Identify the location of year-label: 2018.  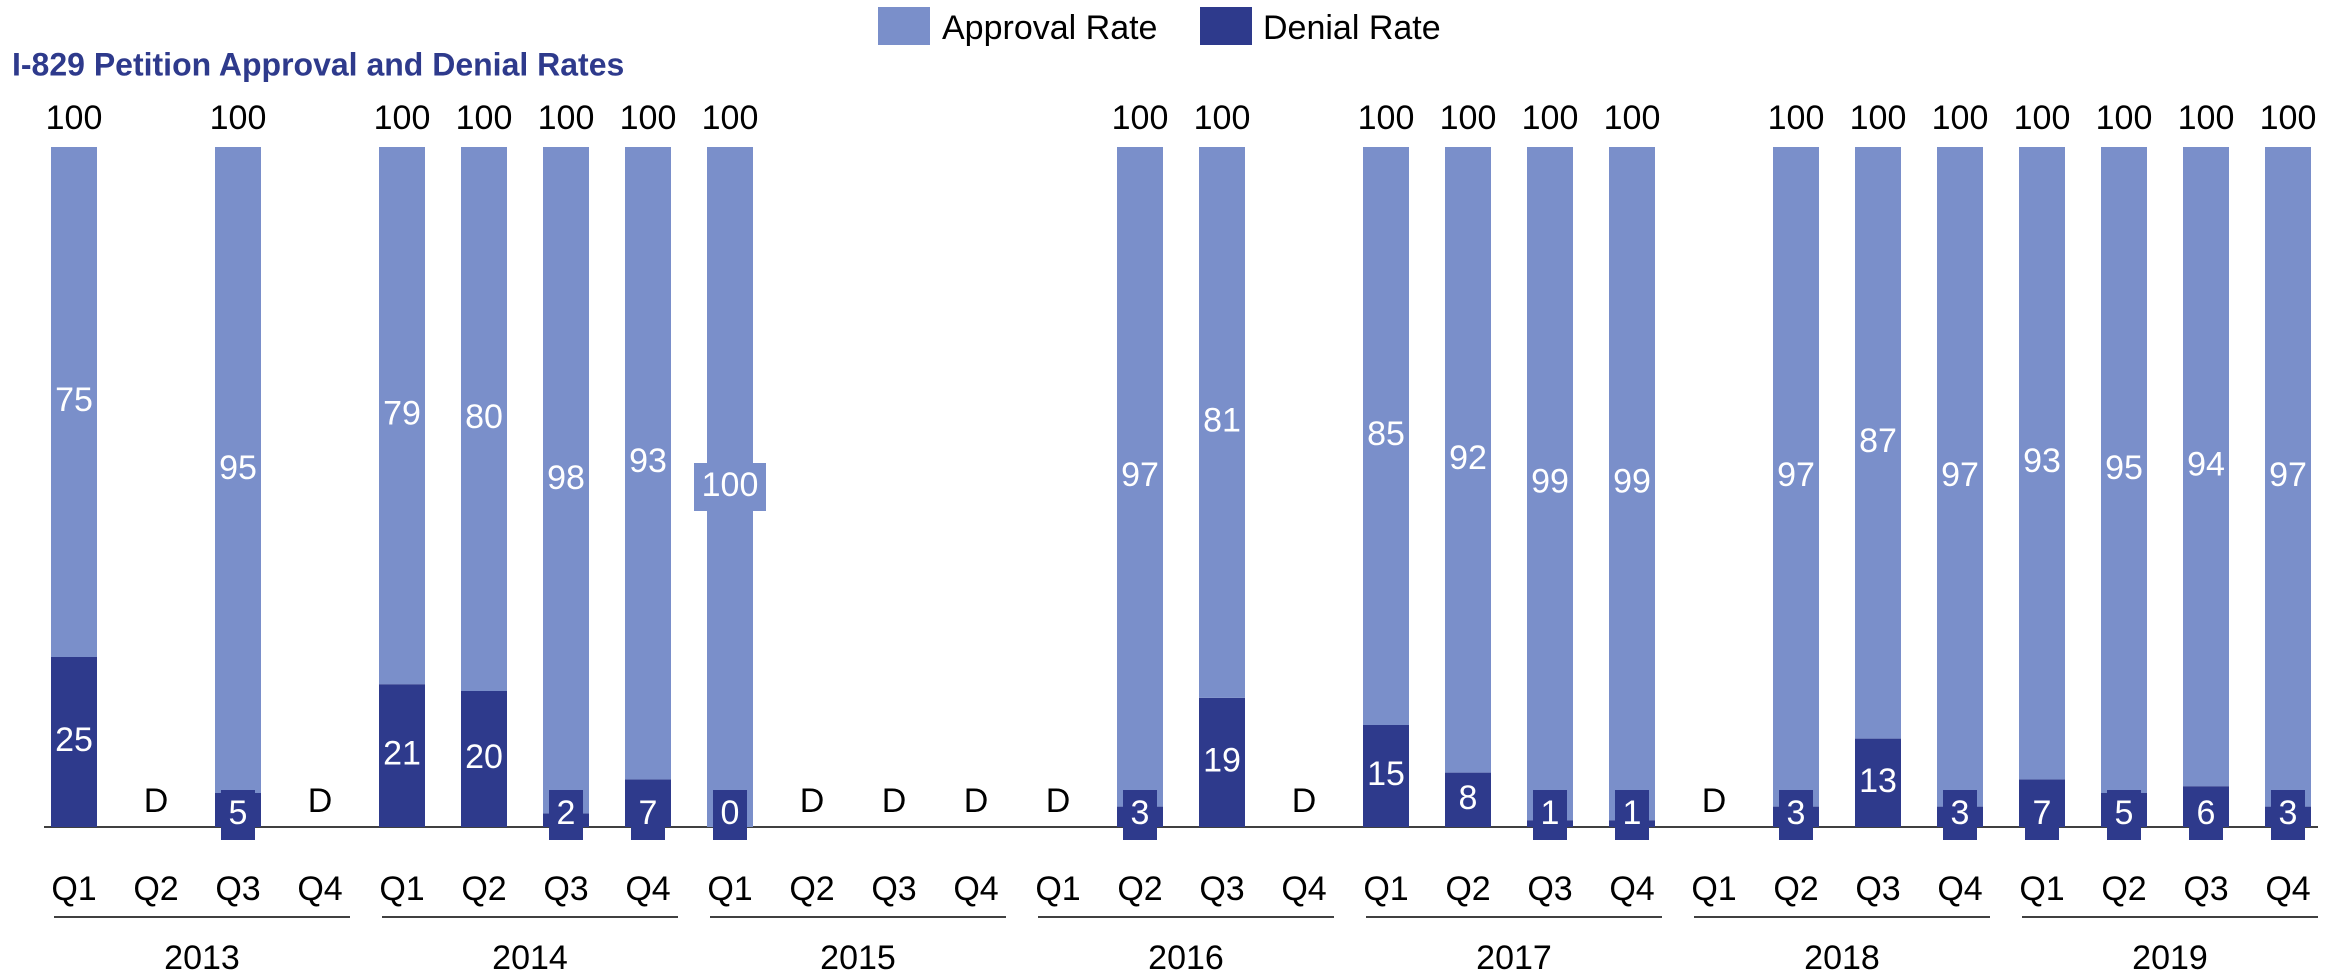
(1842, 958).